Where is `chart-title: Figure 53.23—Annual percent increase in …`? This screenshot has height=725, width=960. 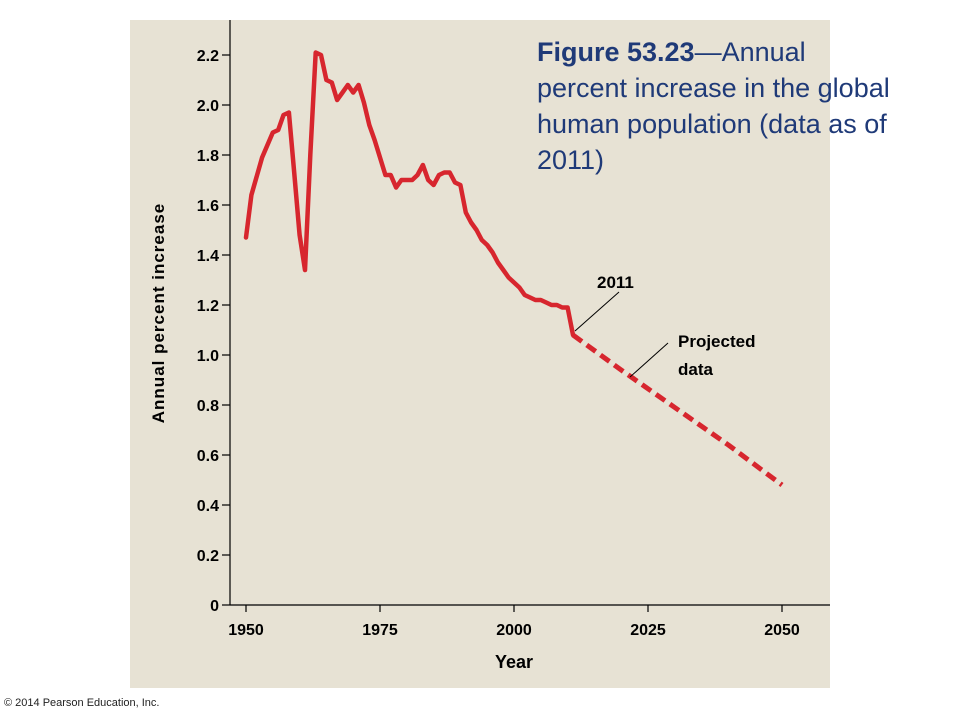
chart-title: Figure 53.23—Annual percent increase in … is located at coordinates (717, 106).